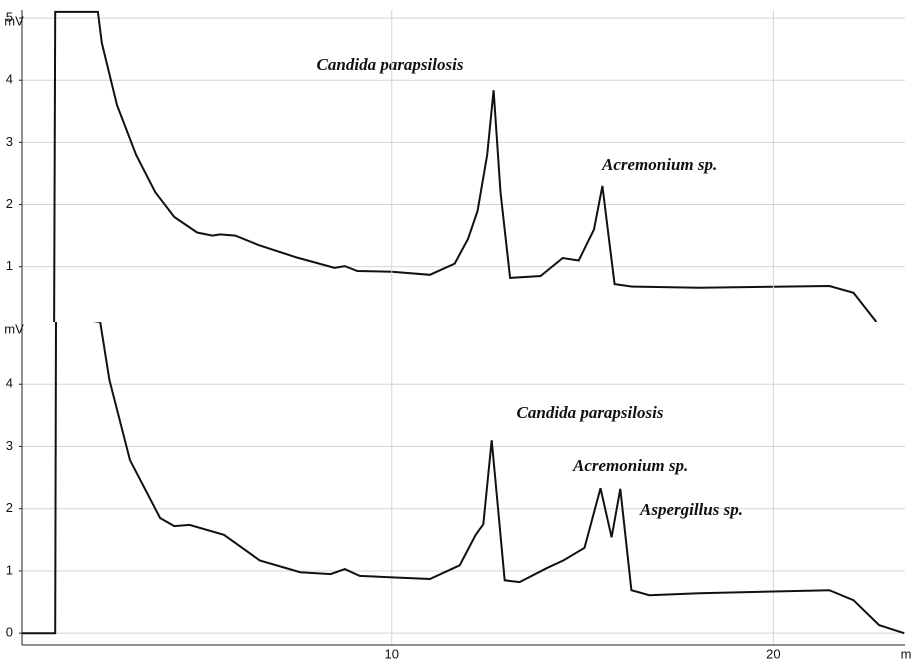 The height and width of the screenshot is (663, 913). I want to click on y-tick-label: 5, so click(9, 17).